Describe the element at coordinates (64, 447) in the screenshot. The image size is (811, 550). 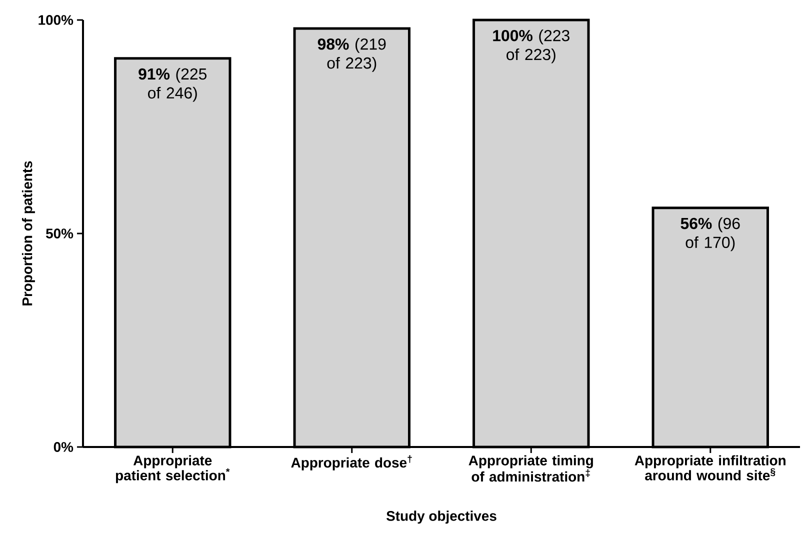
I see `y-tick-label: 0%` at that location.